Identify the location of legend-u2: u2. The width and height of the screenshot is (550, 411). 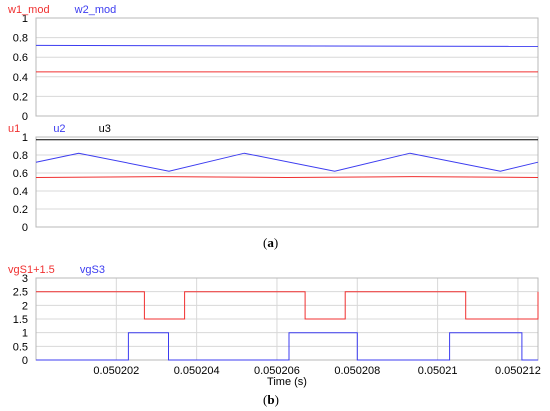
(59, 129).